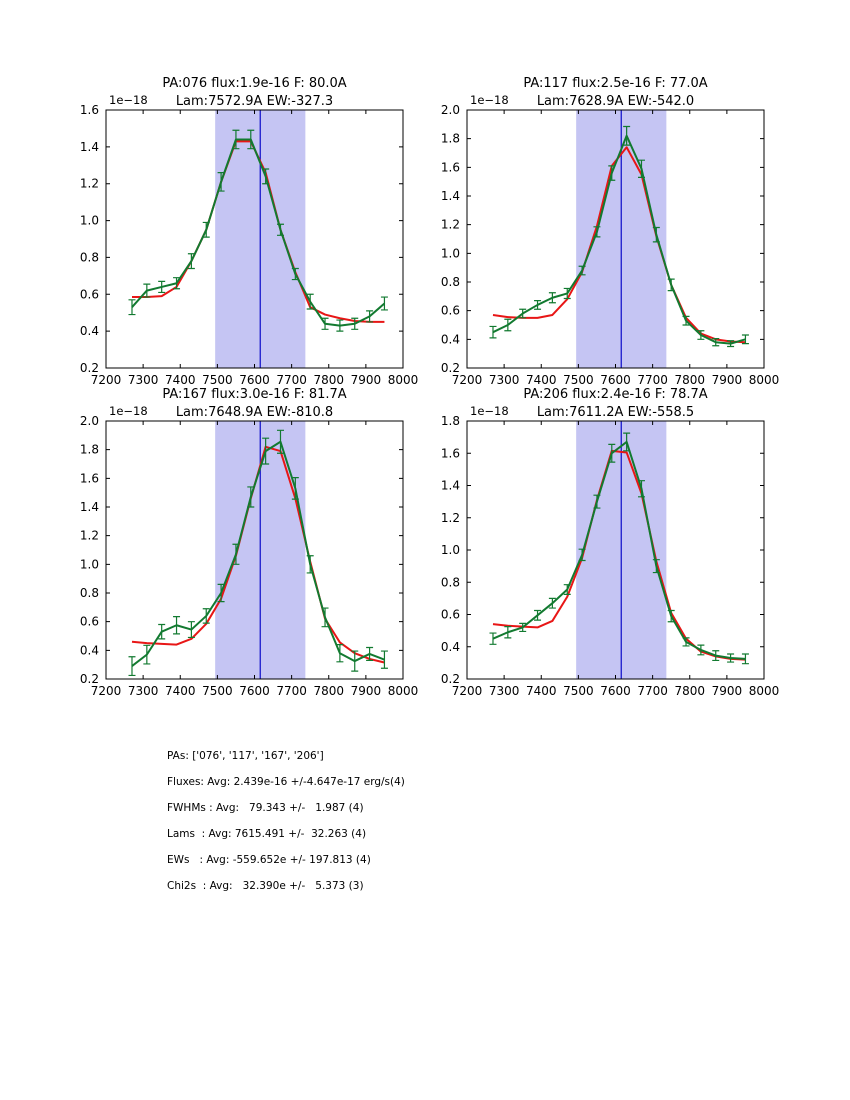 This screenshot has width=850, height=1100. Describe the element at coordinates (267, 834) in the screenshot. I see `summary-line: Lams : Avg: 7615.491 +/- 32.263 (4)` at that location.